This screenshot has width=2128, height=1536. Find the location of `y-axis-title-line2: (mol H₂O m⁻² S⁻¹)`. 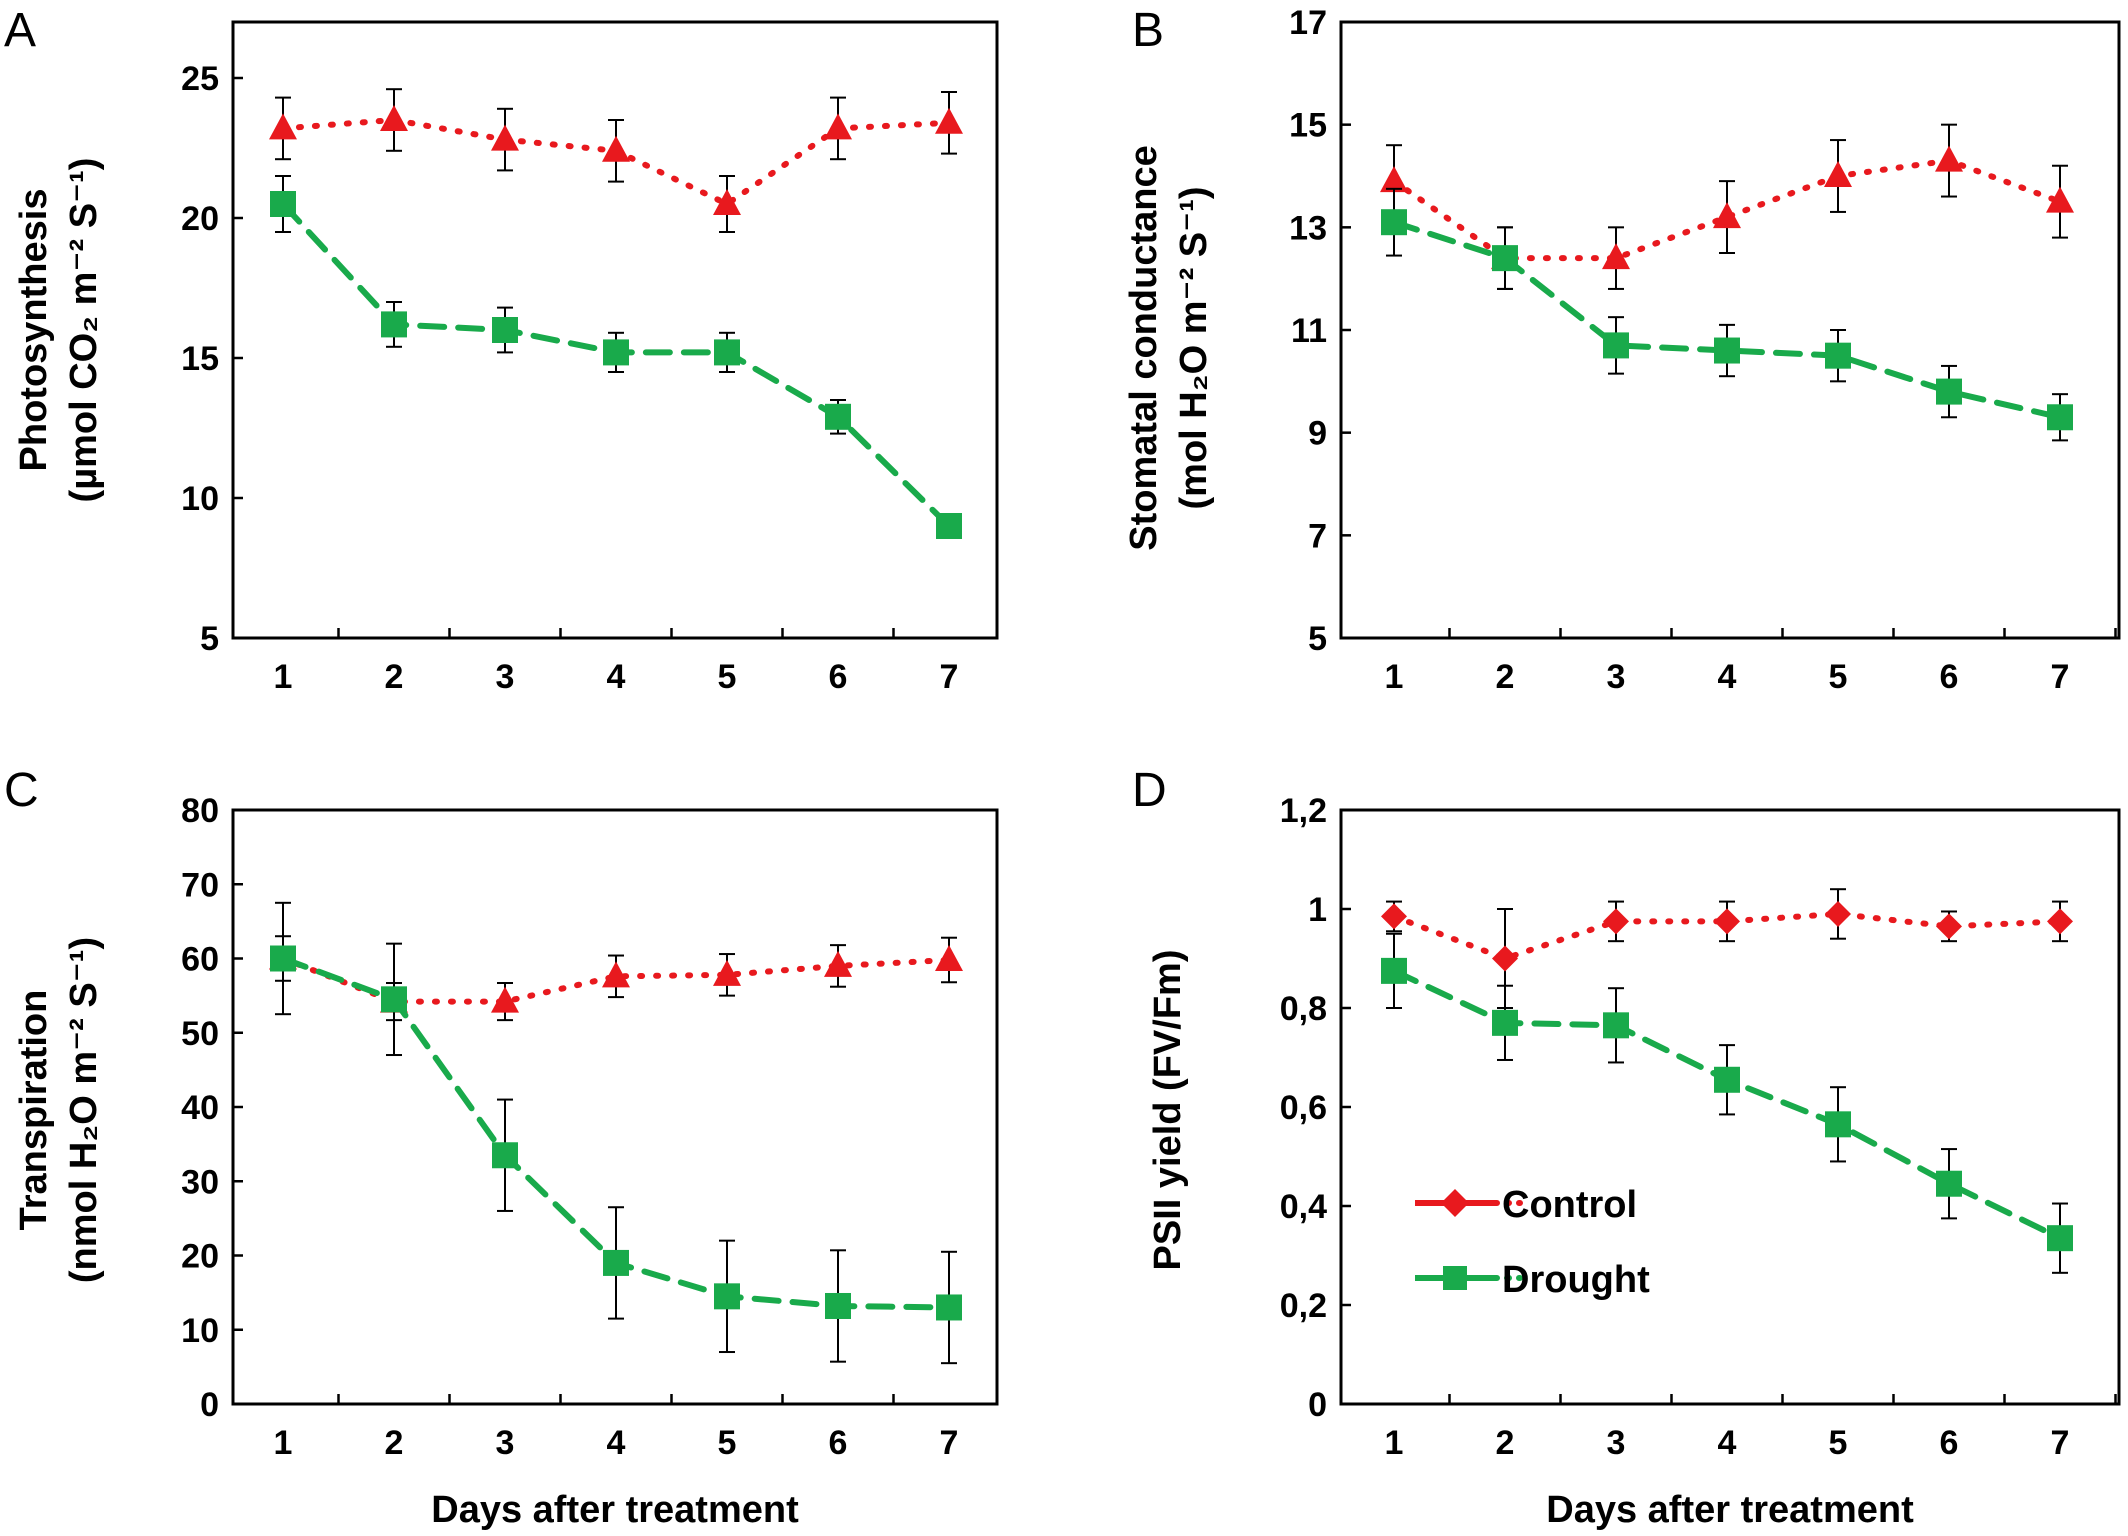

y-axis-title-line2: (mol H₂O m⁻² S⁻¹) is located at coordinates (1194, 348).